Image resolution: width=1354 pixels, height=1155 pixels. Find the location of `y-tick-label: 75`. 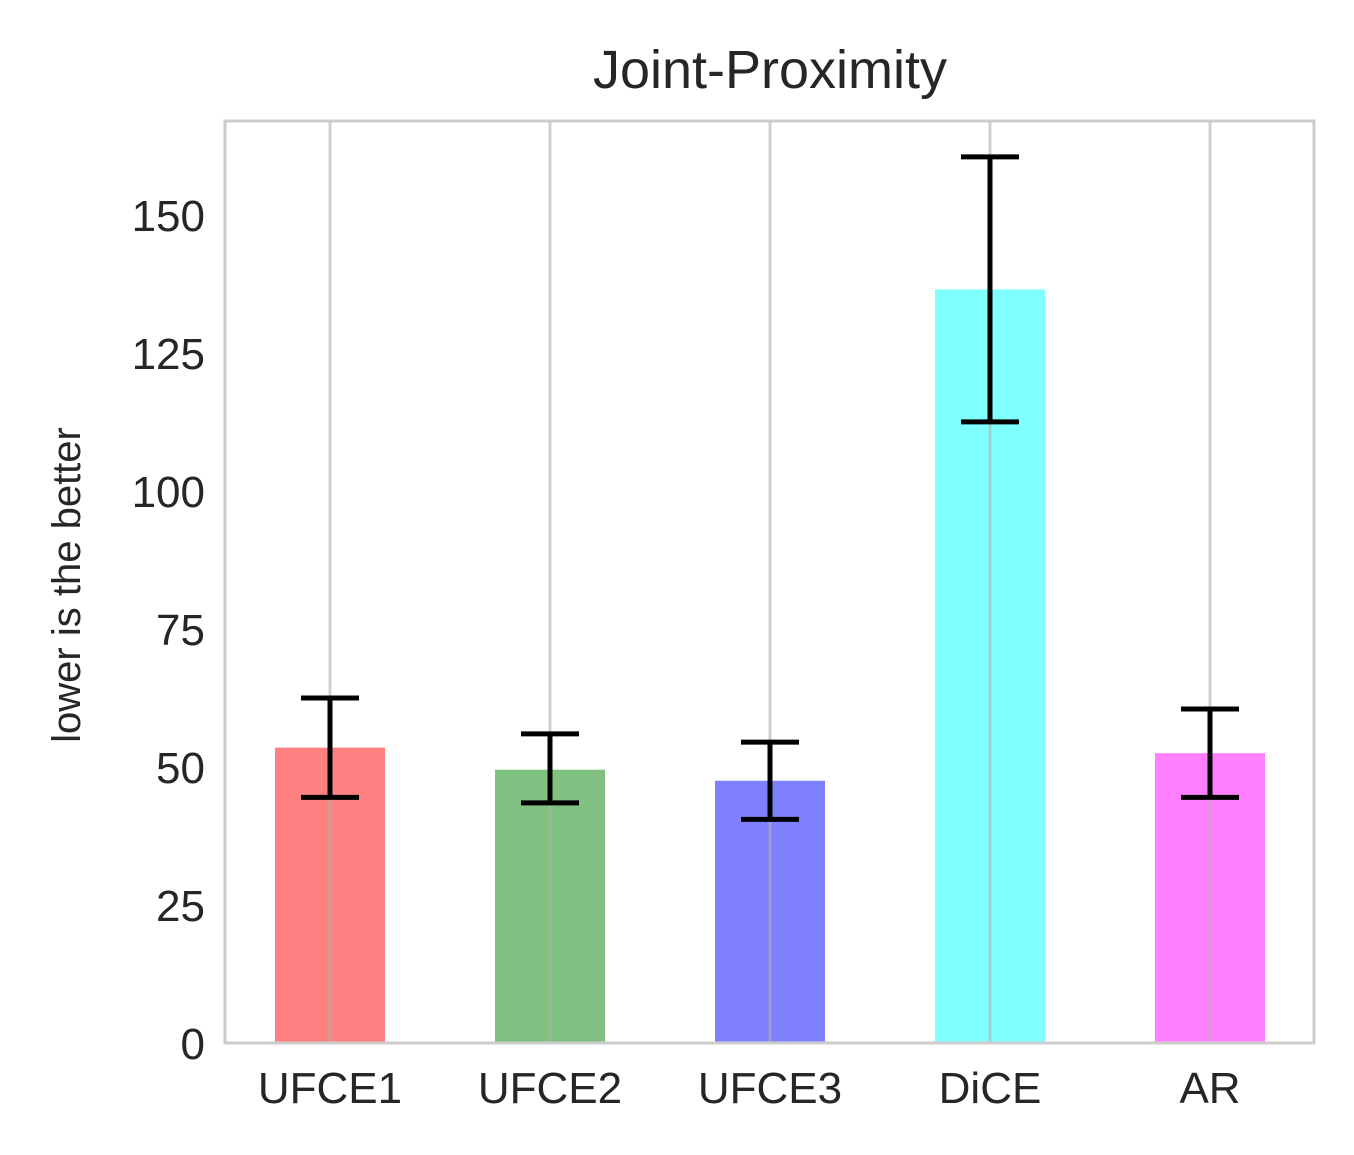

y-tick-label: 75 is located at coordinates (180, 630).